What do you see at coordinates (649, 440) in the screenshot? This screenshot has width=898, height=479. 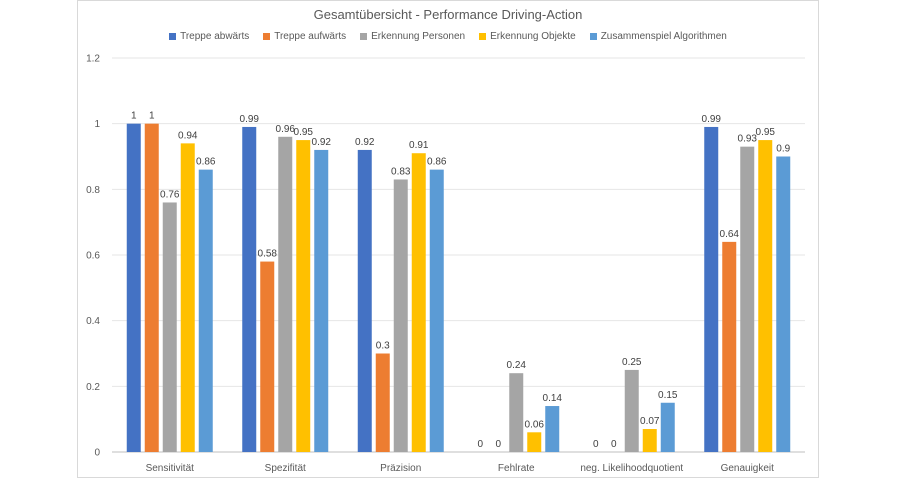 I see `bar-erkennung-objekte-neg-likelihoodquotient` at bounding box center [649, 440].